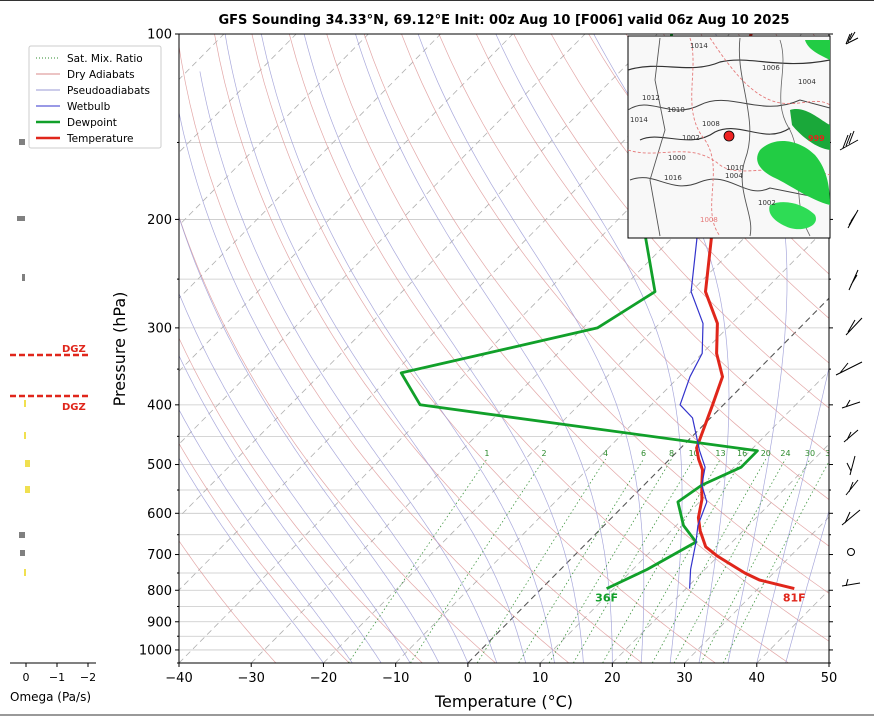 Image resolution: width=874 pixels, height=717 pixels. I want to click on y-tick-label: 500, so click(159, 465).